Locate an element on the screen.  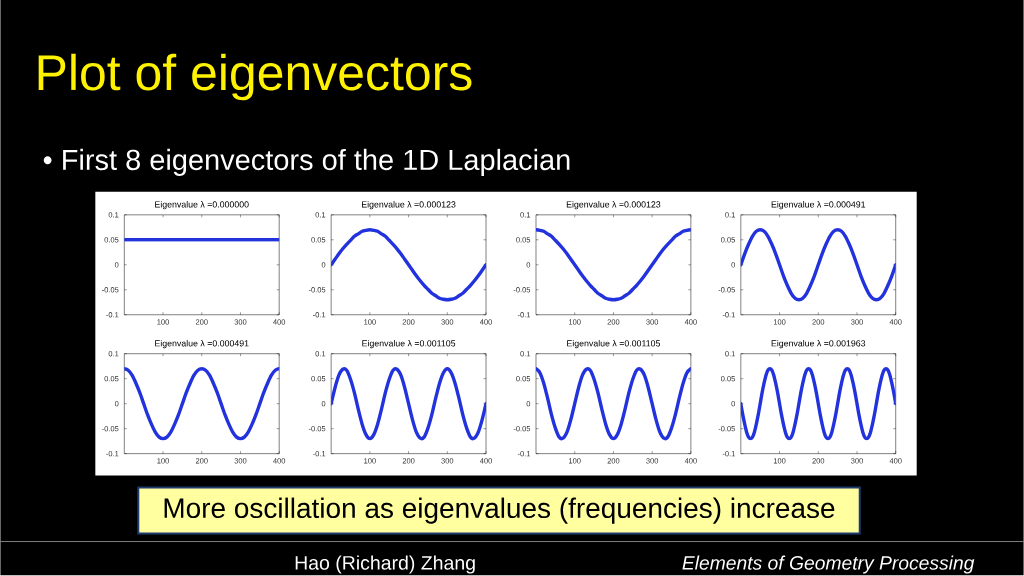
chart-title: Eigenvalue λ =0.001963 is located at coordinates (818, 344).